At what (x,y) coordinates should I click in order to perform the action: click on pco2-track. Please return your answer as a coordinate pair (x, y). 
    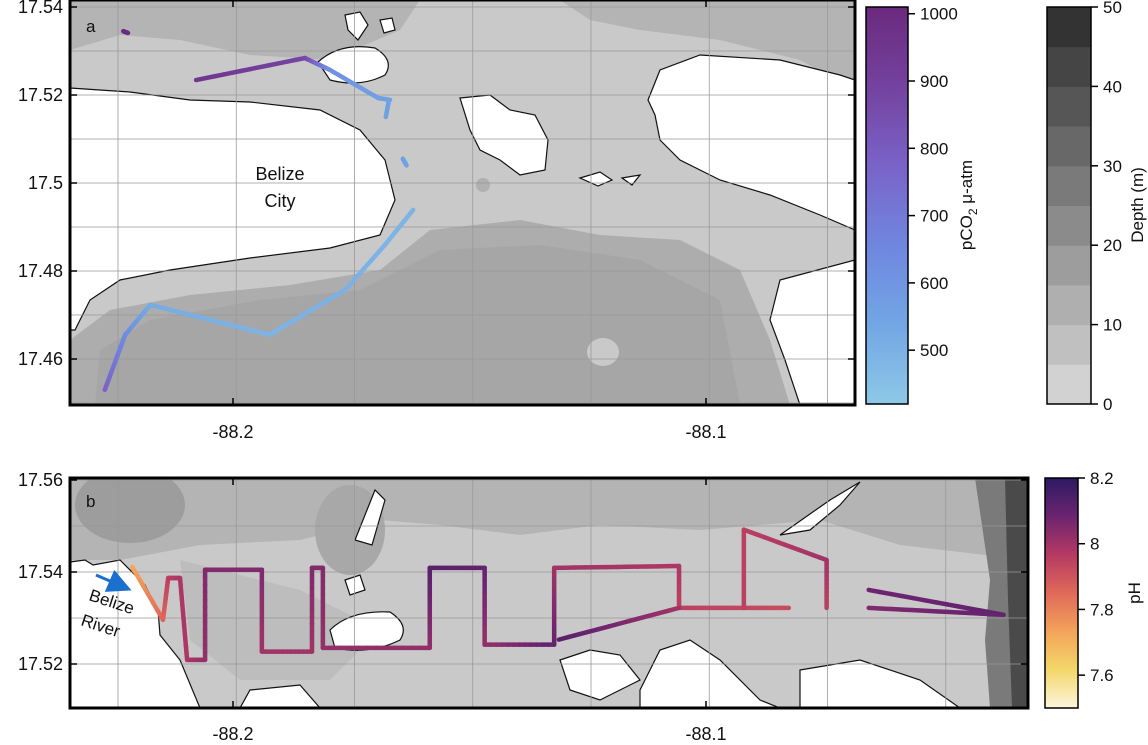
    Looking at the image, I should click on (259, 210).